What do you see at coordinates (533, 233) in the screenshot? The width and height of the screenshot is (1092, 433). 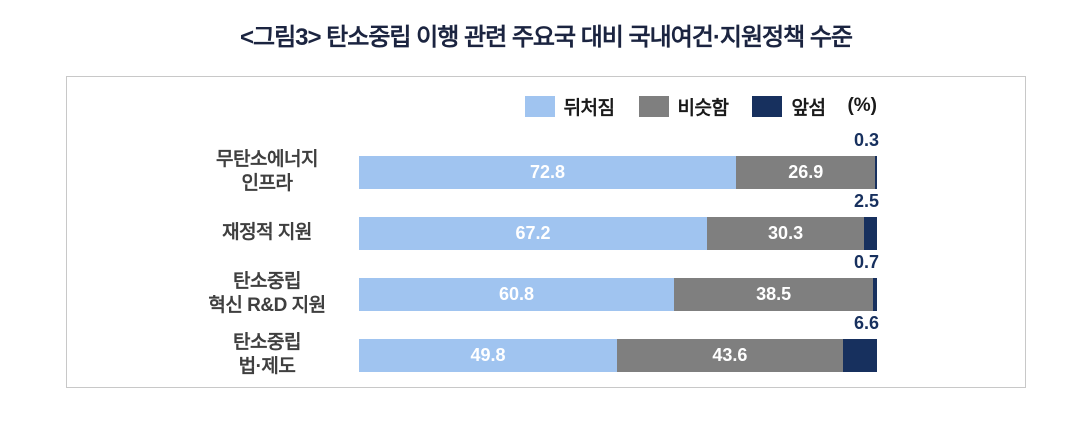 I see `bar-segment-behind: 67.2` at bounding box center [533, 233].